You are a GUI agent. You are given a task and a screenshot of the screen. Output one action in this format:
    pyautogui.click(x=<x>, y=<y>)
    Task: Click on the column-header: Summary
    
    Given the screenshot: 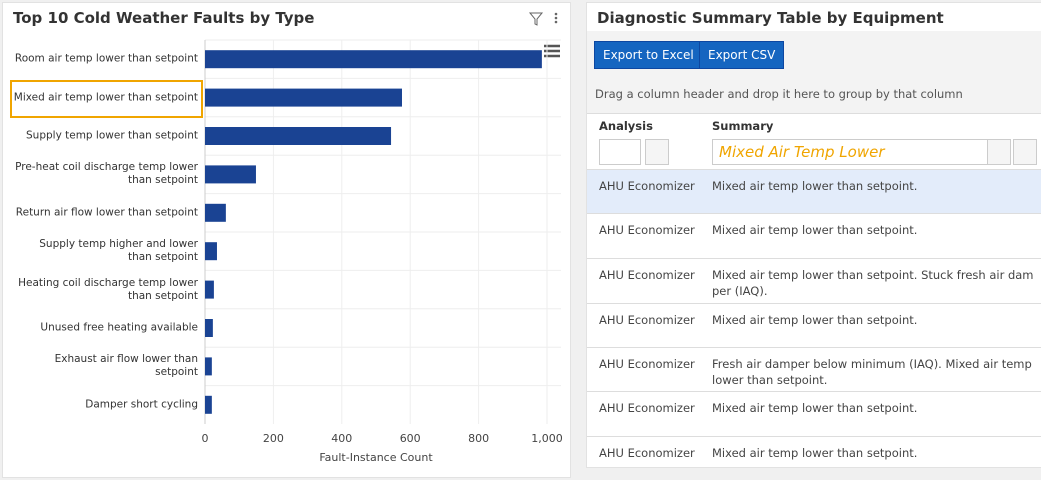 What is the action you would take?
    pyautogui.click(x=743, y=126)
    